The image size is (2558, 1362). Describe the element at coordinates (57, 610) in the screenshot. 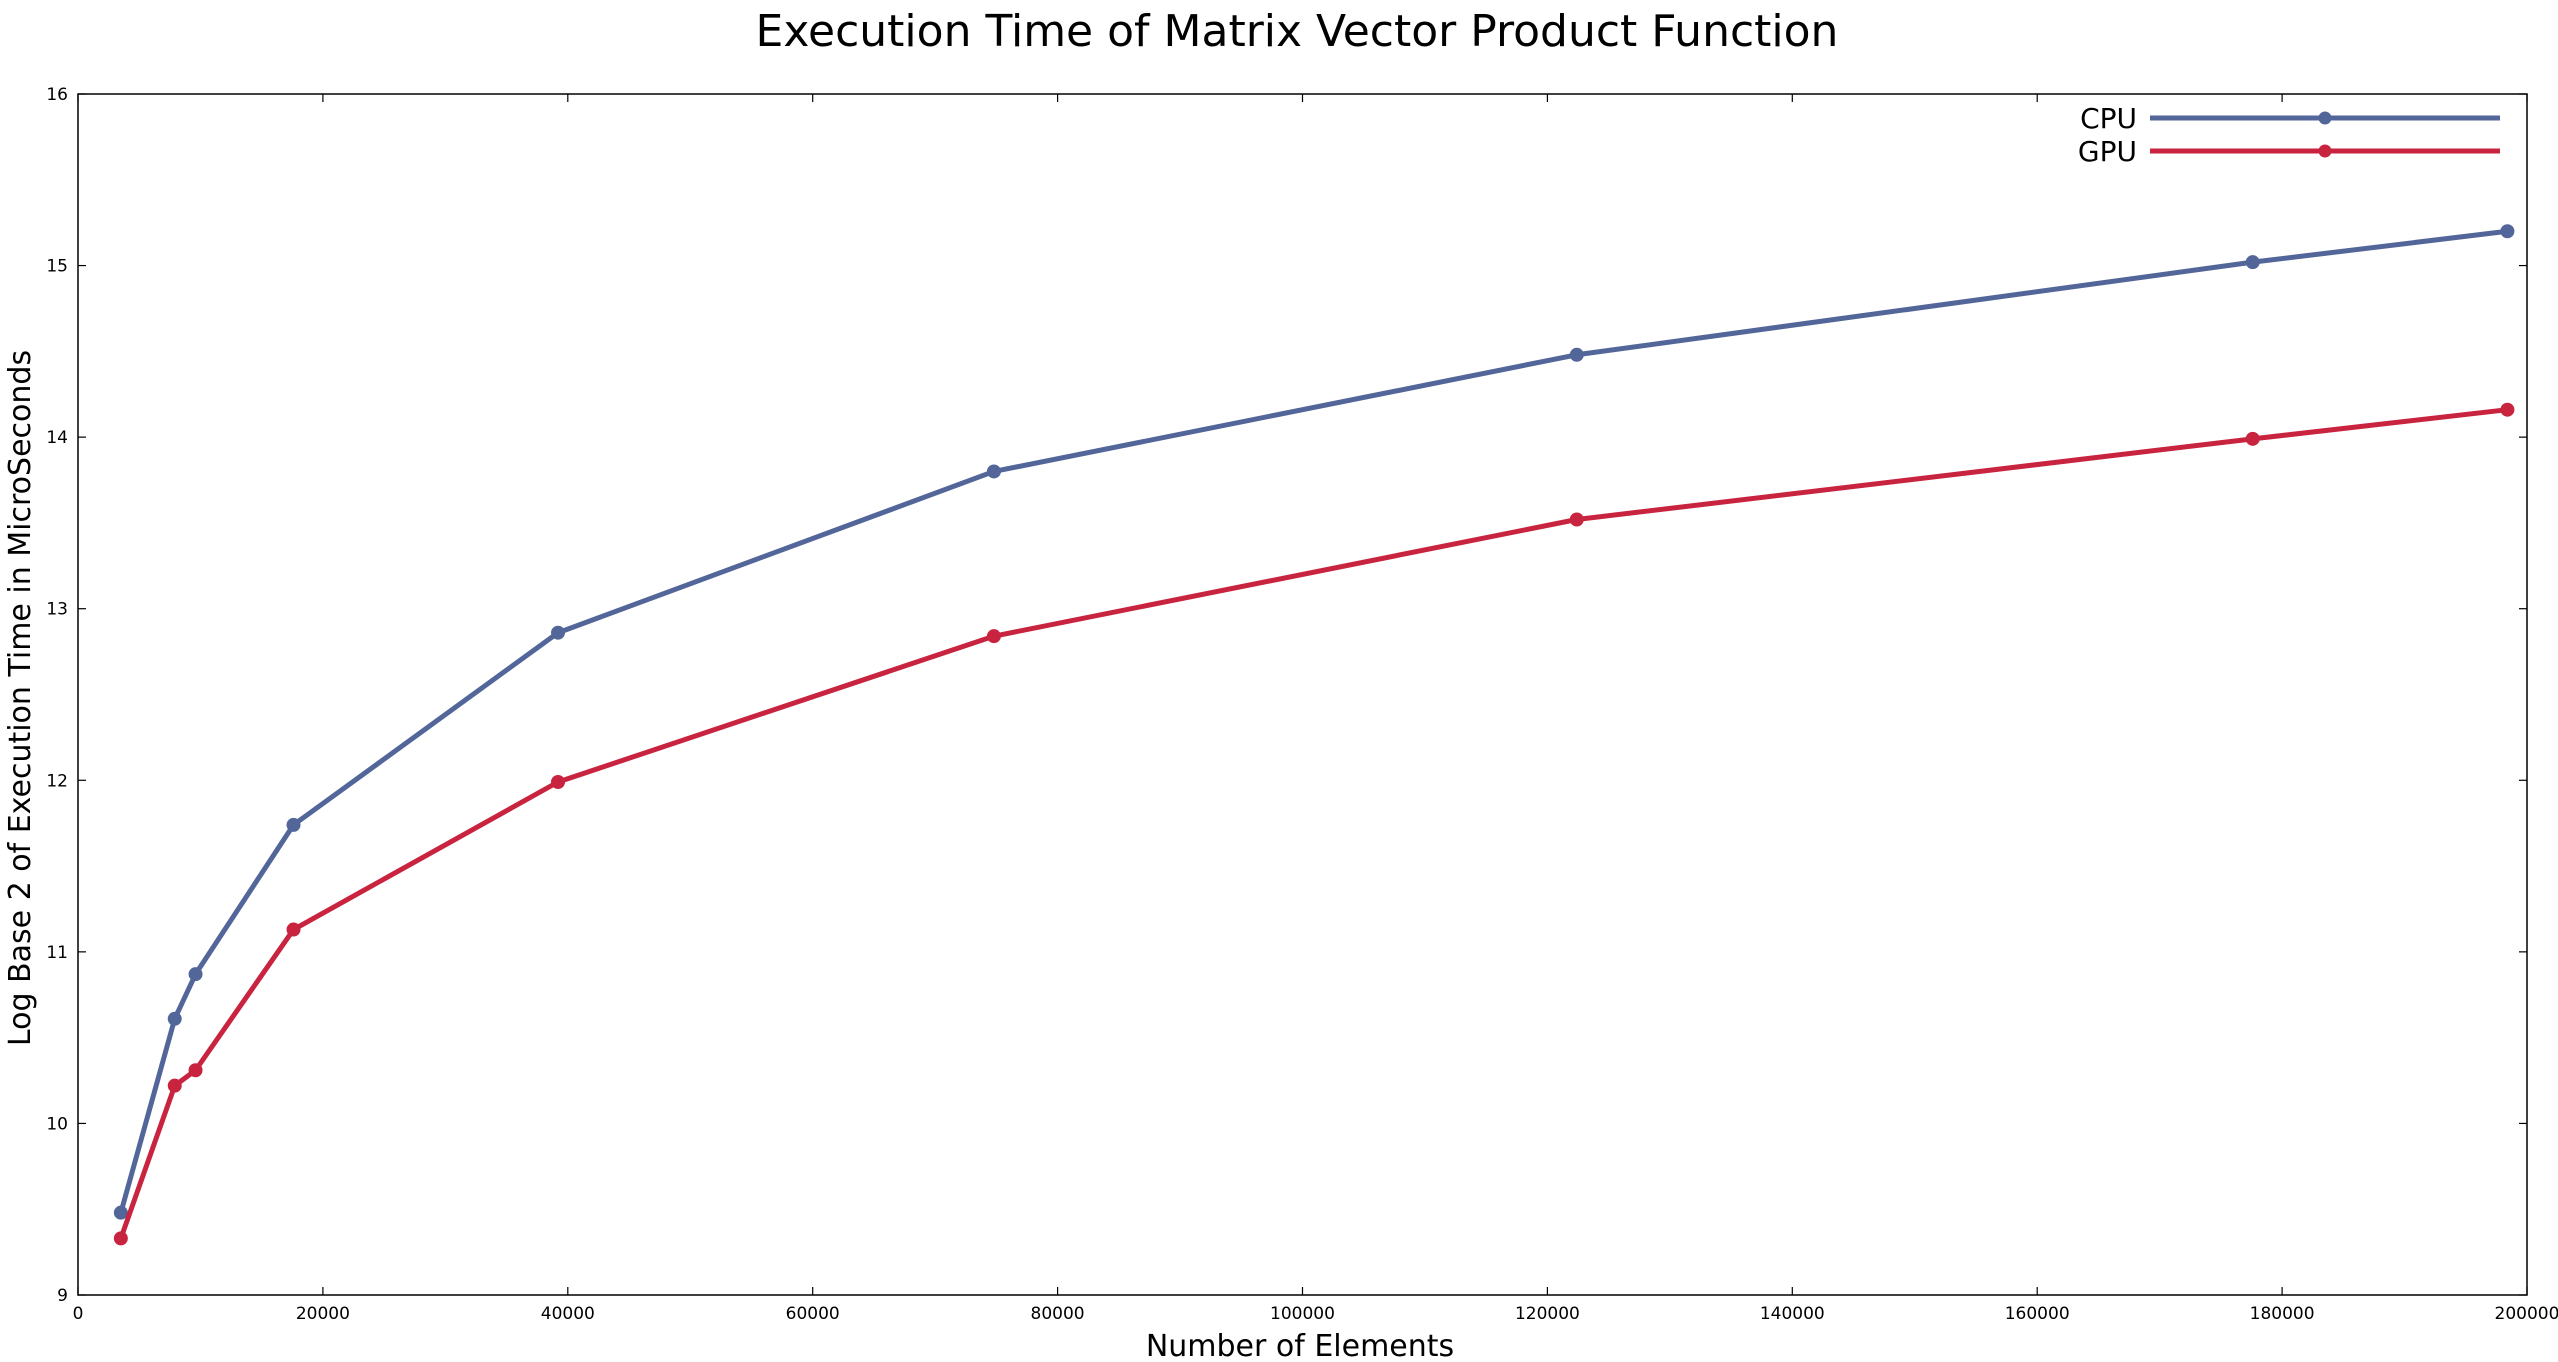

I see `y-tick-label: 13` at that location.